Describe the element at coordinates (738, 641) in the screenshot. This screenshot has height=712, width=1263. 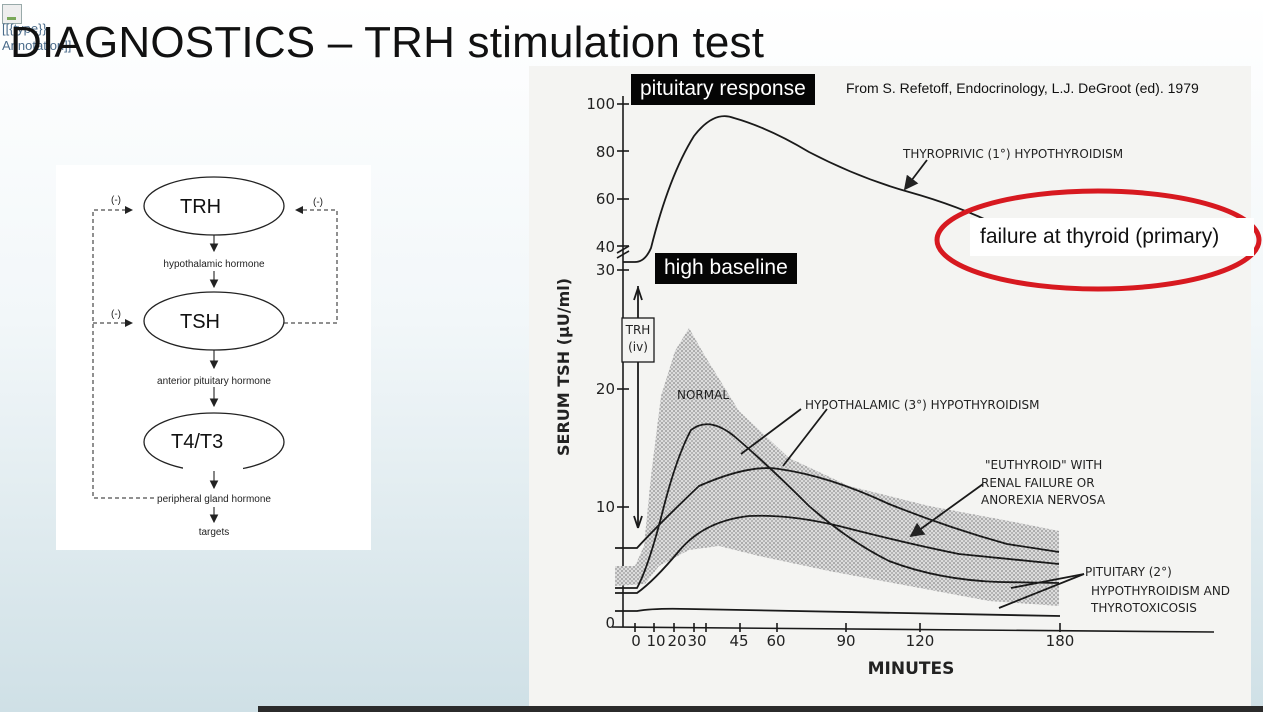
I see `x-tick-45: 45` at that location.